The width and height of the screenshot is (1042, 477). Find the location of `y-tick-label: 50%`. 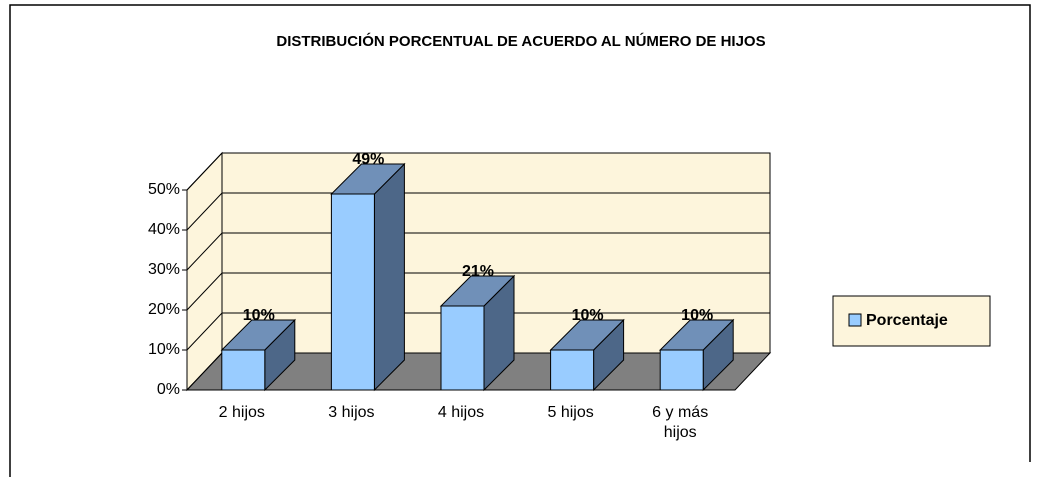

y-tick-label: 50% is located at coordinates (164, 189).